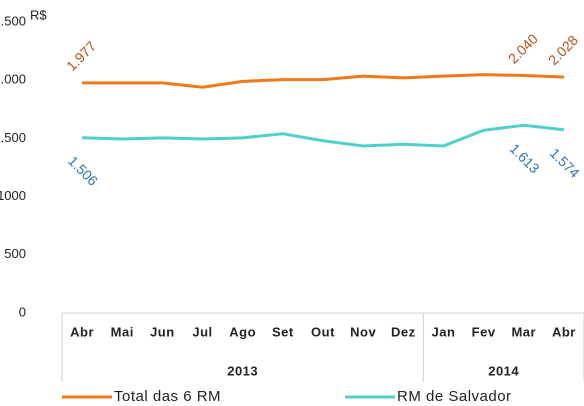  I want to click on y-tick-label: 2.000, so click(13, 79).